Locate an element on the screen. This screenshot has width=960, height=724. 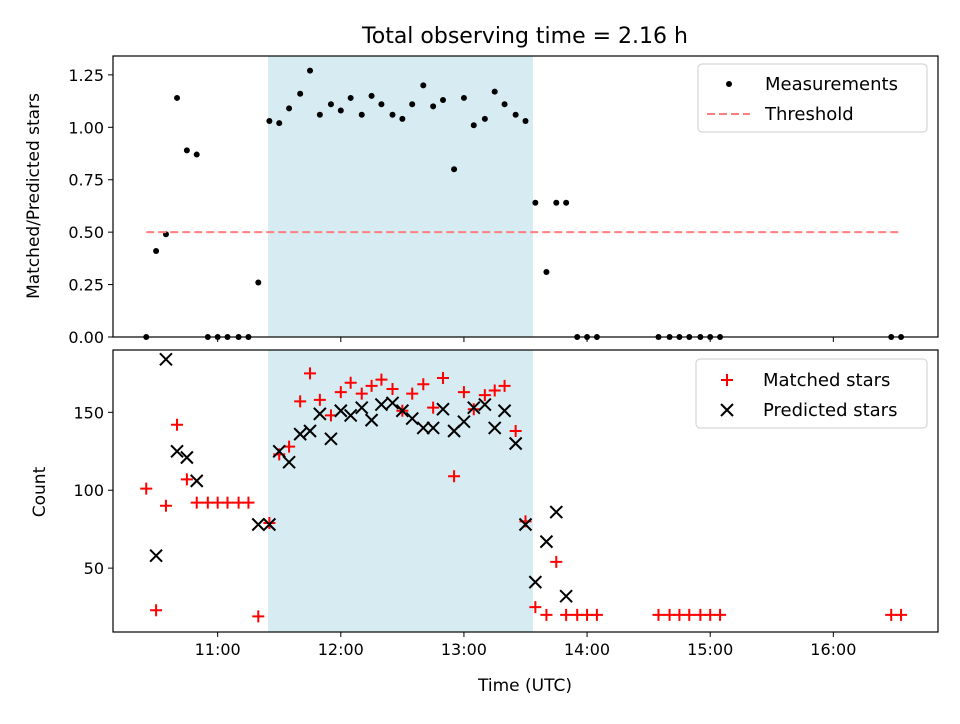
top-ytick-label: 0.00 is located at coordinates (86, 337).